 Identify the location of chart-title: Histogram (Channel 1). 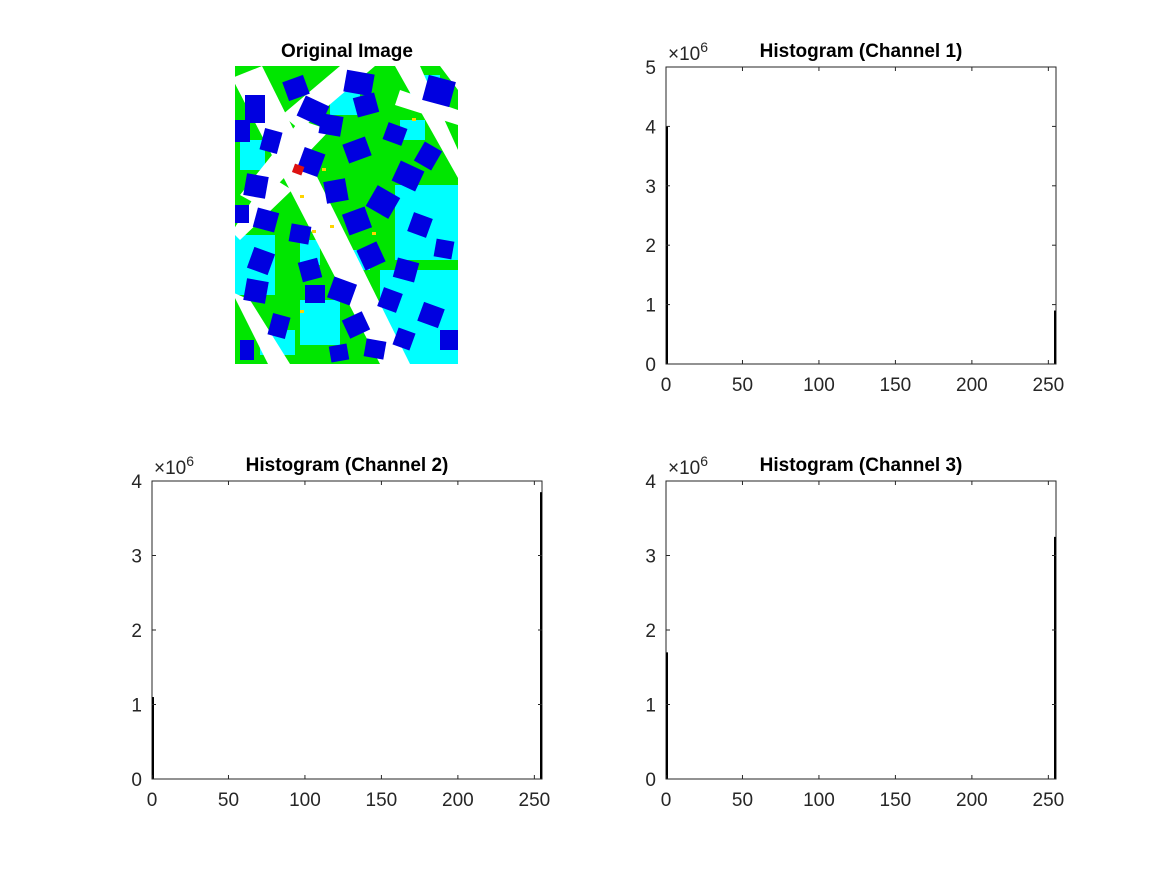
(861, 51).